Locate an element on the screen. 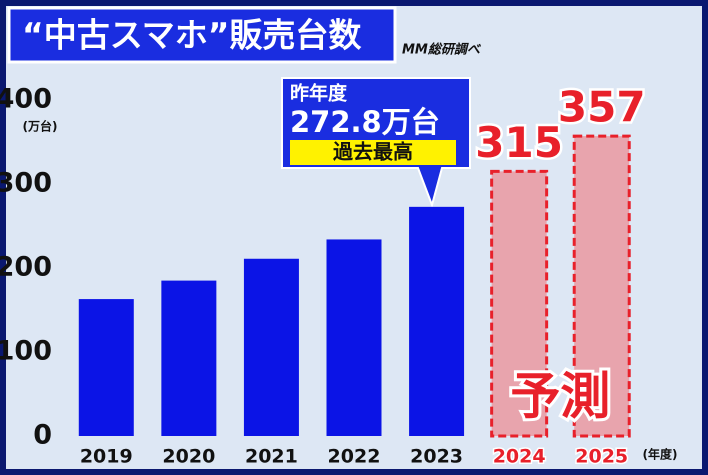  callout-line: 272.8万台 is located at coordinates (365, 122).